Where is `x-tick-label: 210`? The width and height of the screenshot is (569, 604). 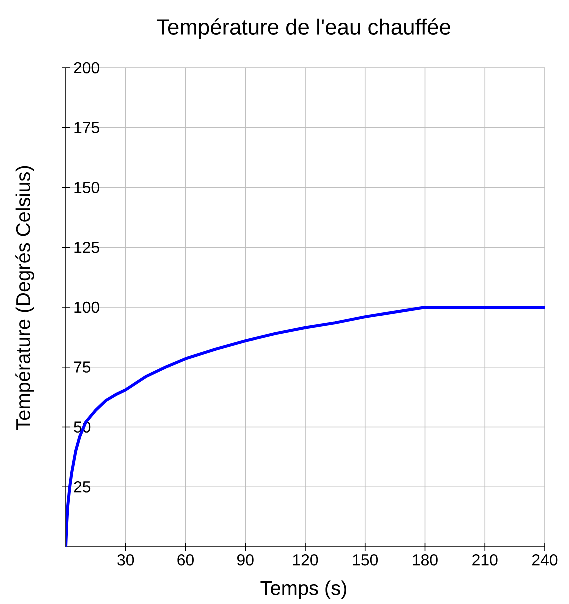
x-tick-label: 210 is located at coordinates (485, 560).